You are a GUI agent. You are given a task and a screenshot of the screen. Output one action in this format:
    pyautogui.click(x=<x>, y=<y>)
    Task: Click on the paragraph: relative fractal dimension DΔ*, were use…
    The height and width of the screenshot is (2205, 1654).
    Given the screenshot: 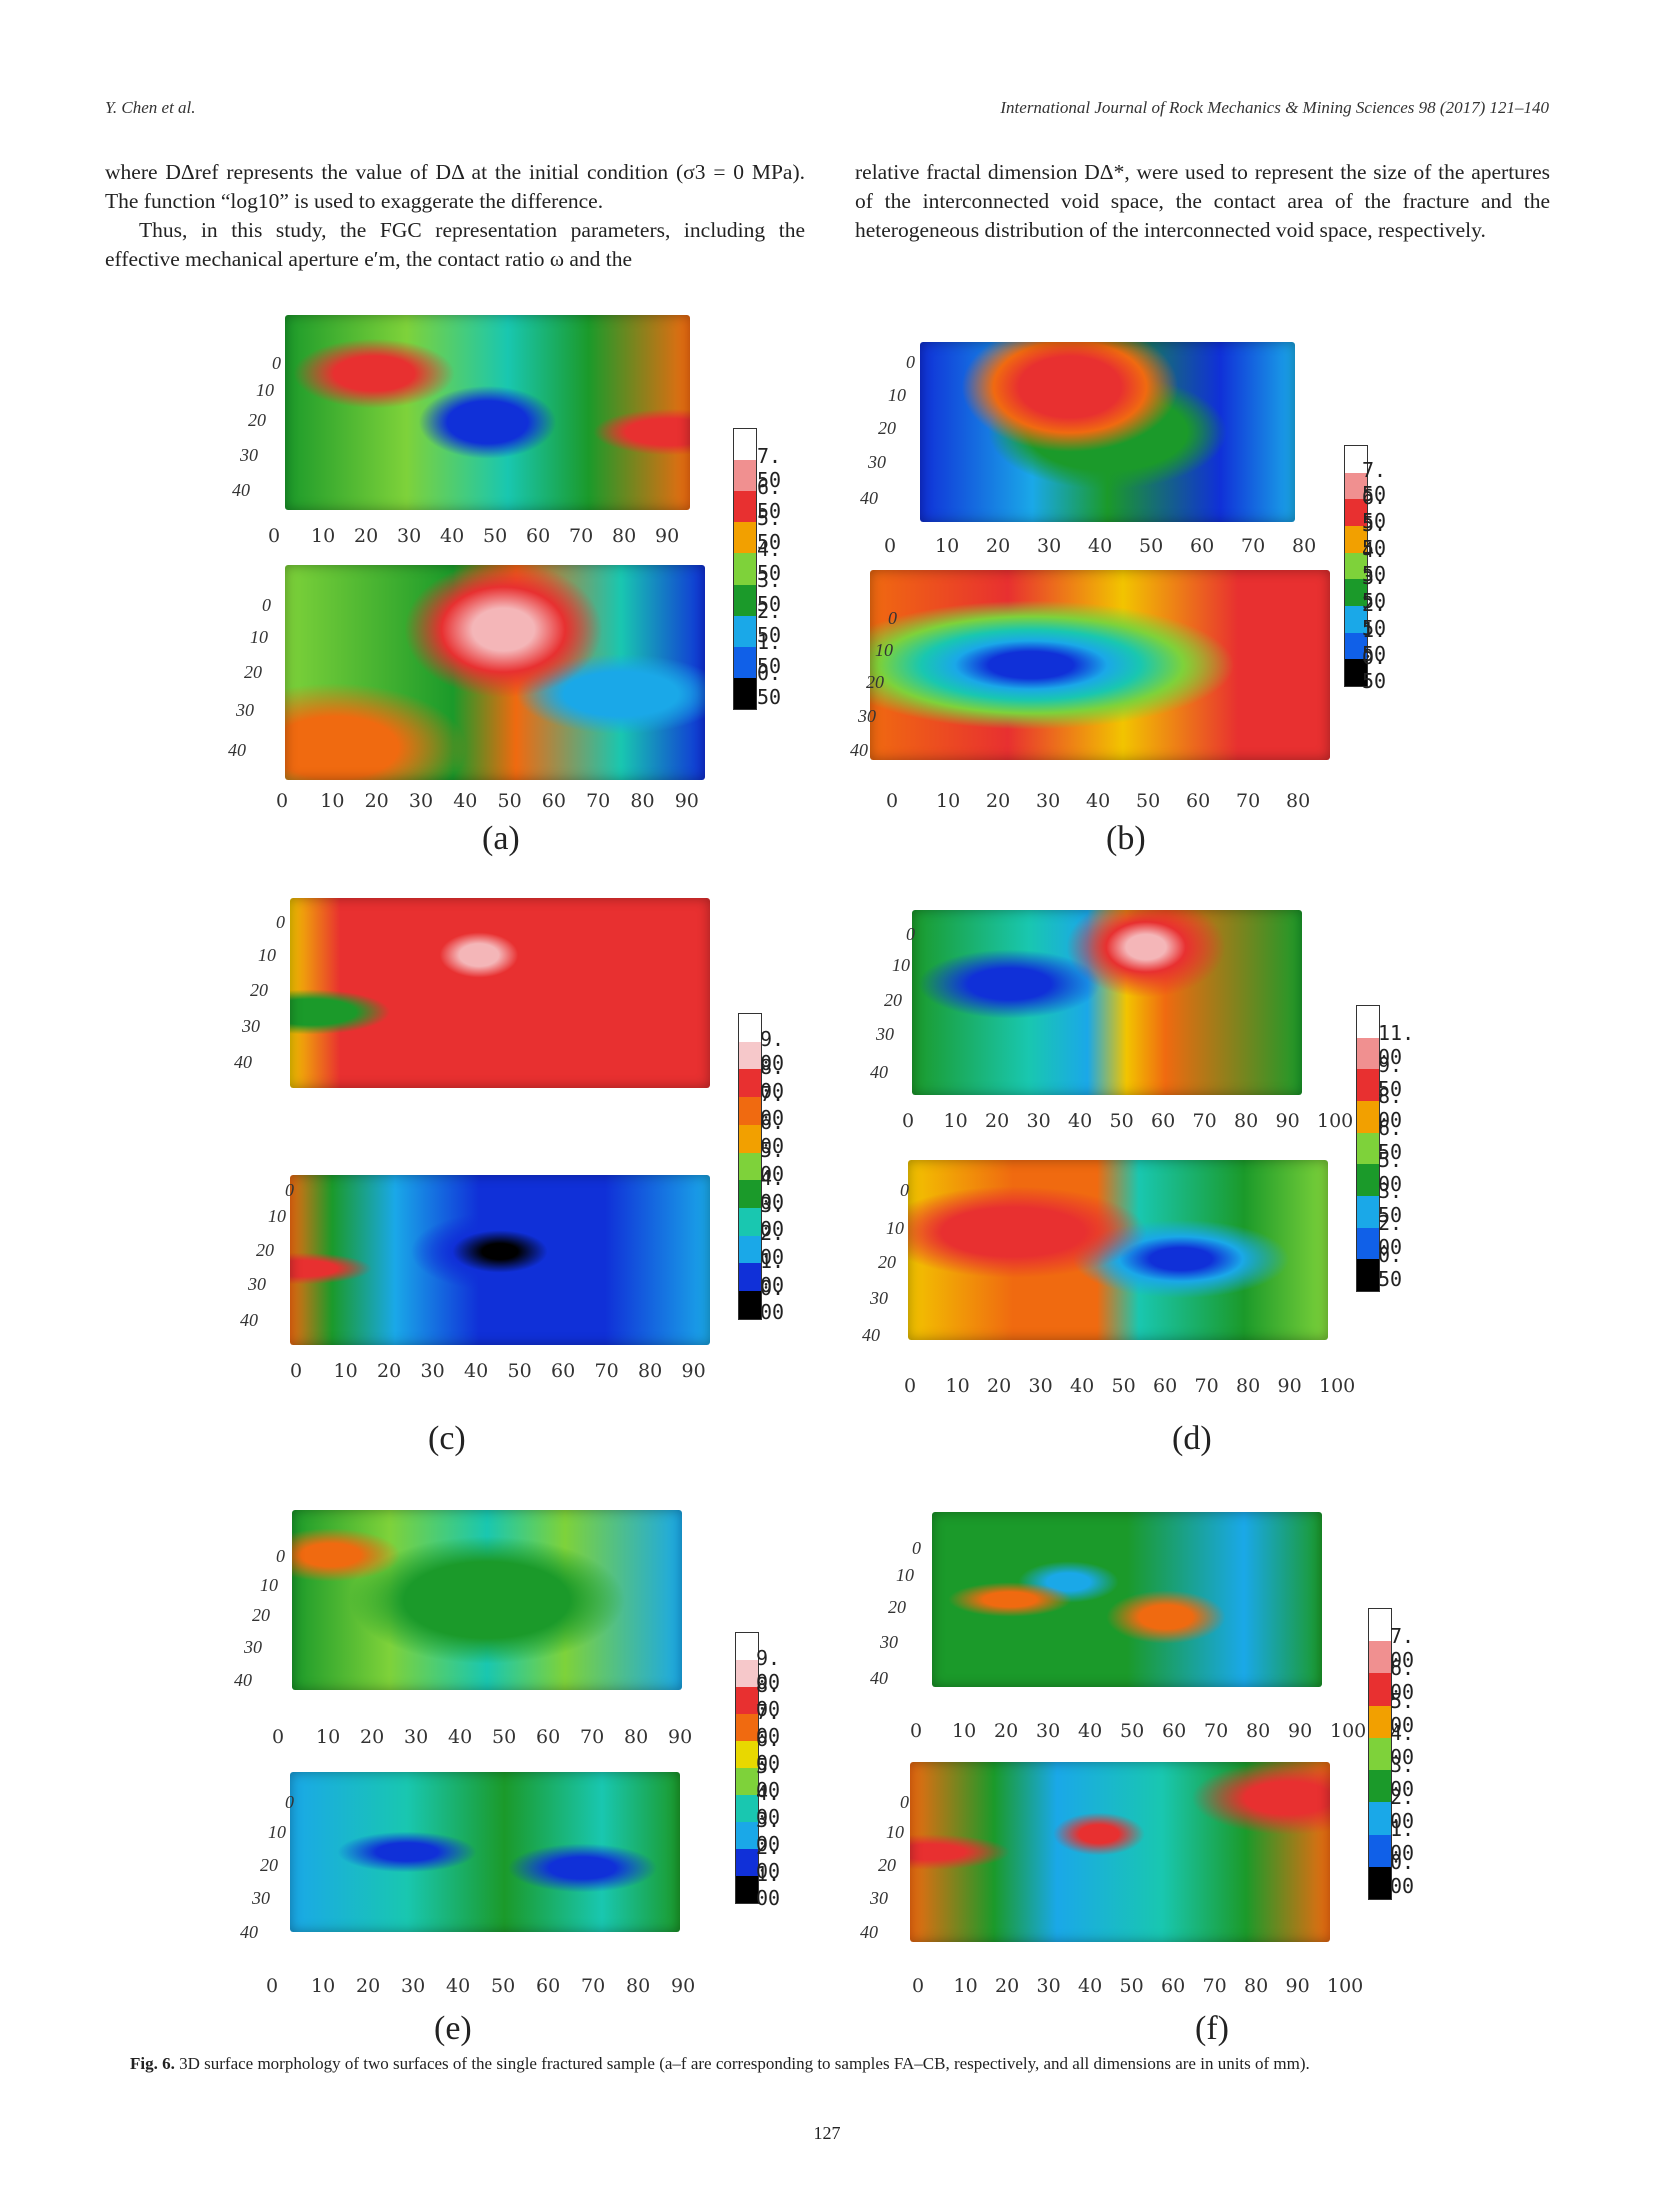 What is the action you would take?
    pyautogui.click(x=1202, y=201)
    